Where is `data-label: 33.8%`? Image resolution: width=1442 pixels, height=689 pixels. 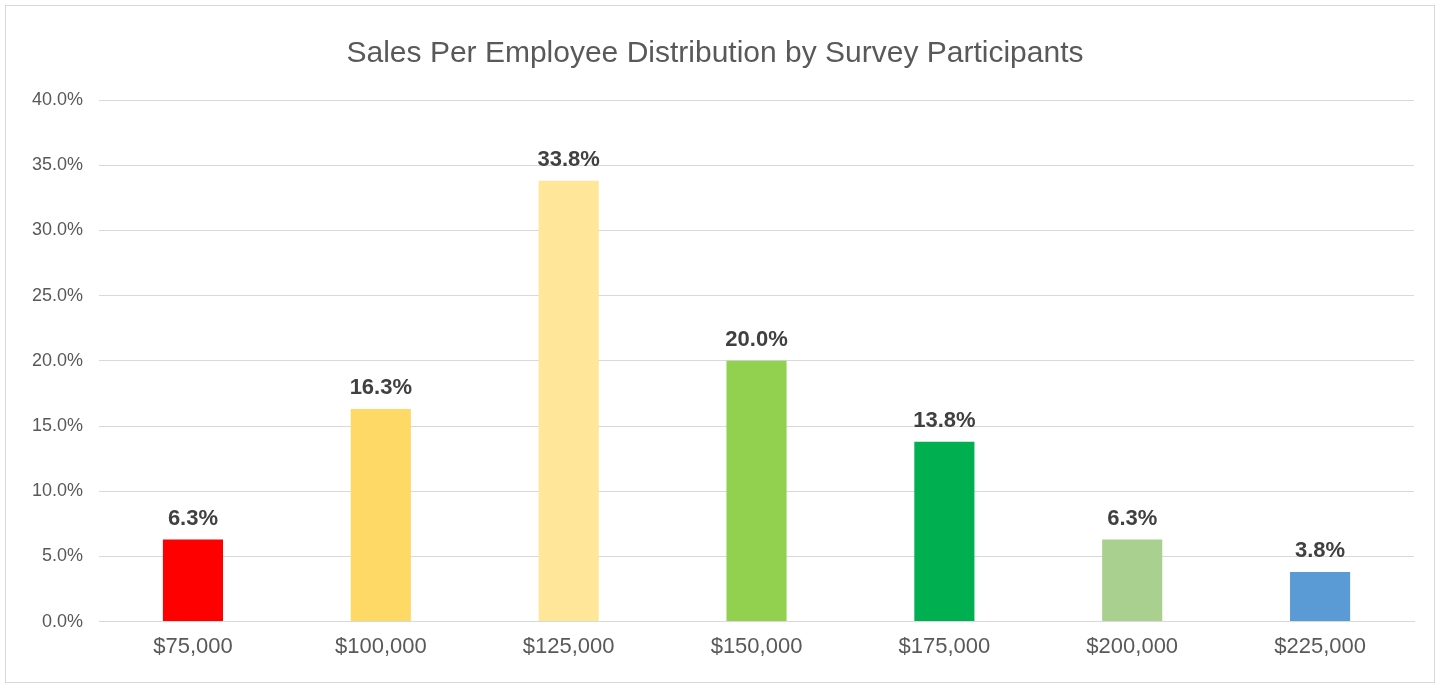 data-label: 33.8% is located at coordinates (568, 158).